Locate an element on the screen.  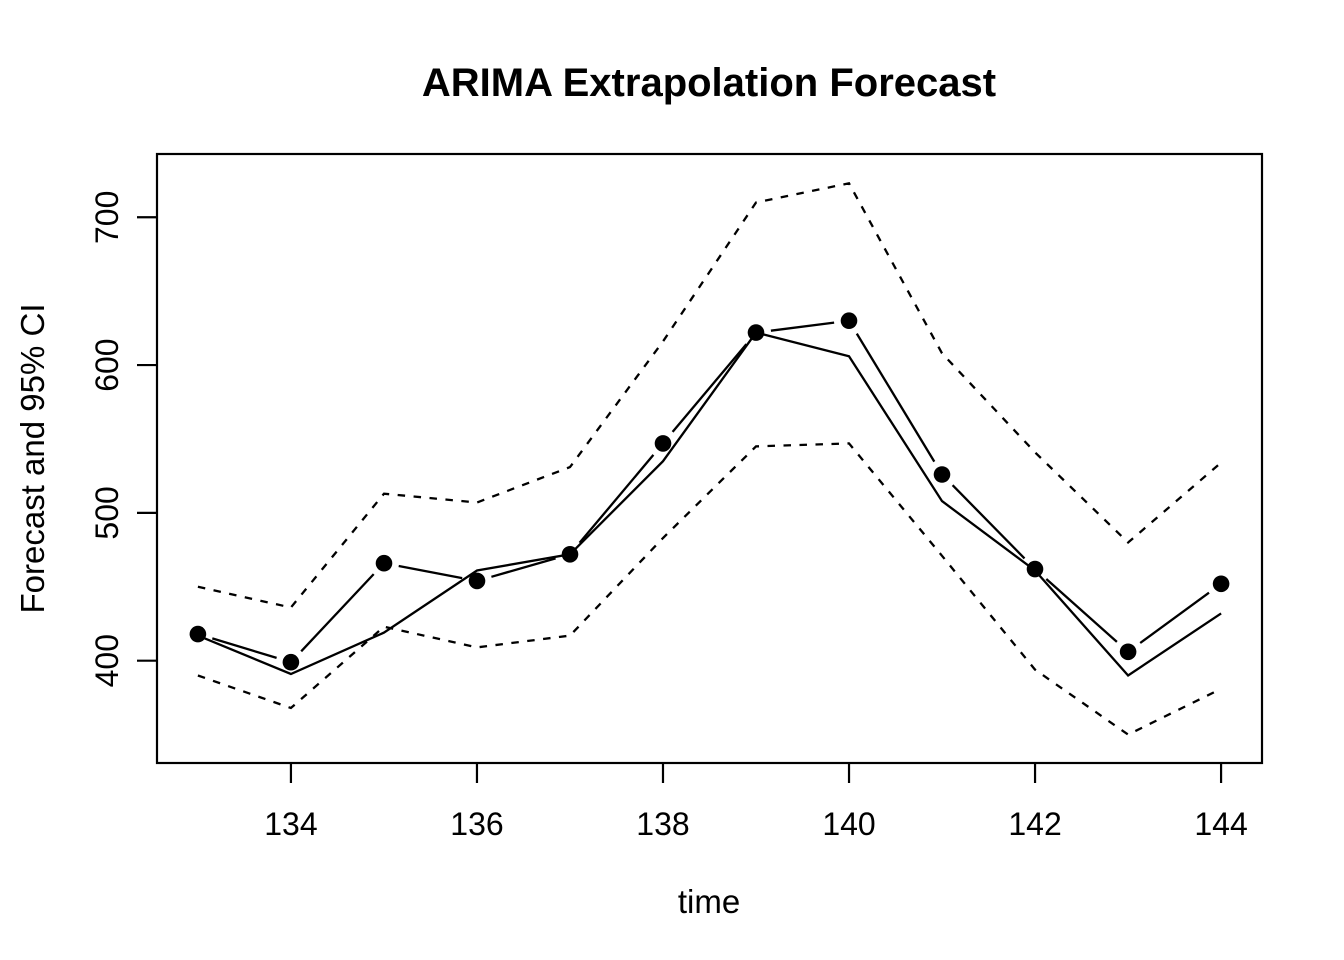
x-axis-label: time is located at coordinates (709, 901).